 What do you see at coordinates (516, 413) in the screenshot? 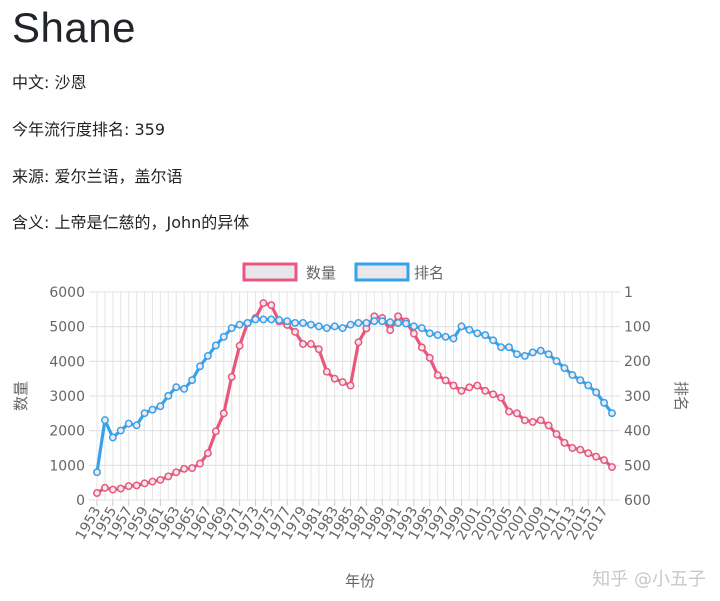
I see `data-point-left-2006` at bounding box center [516, 413].